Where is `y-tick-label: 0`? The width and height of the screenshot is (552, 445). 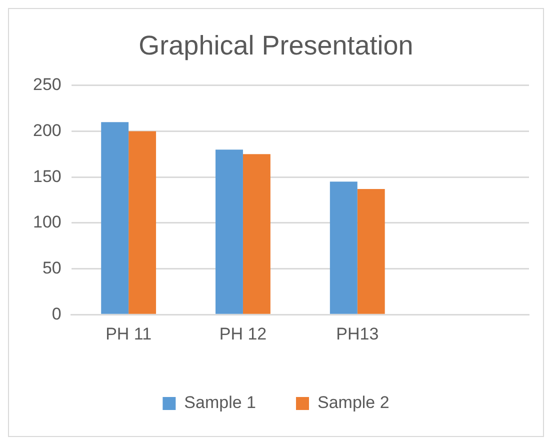
y-tick-label: 0 is located at coordinates (57, 314).